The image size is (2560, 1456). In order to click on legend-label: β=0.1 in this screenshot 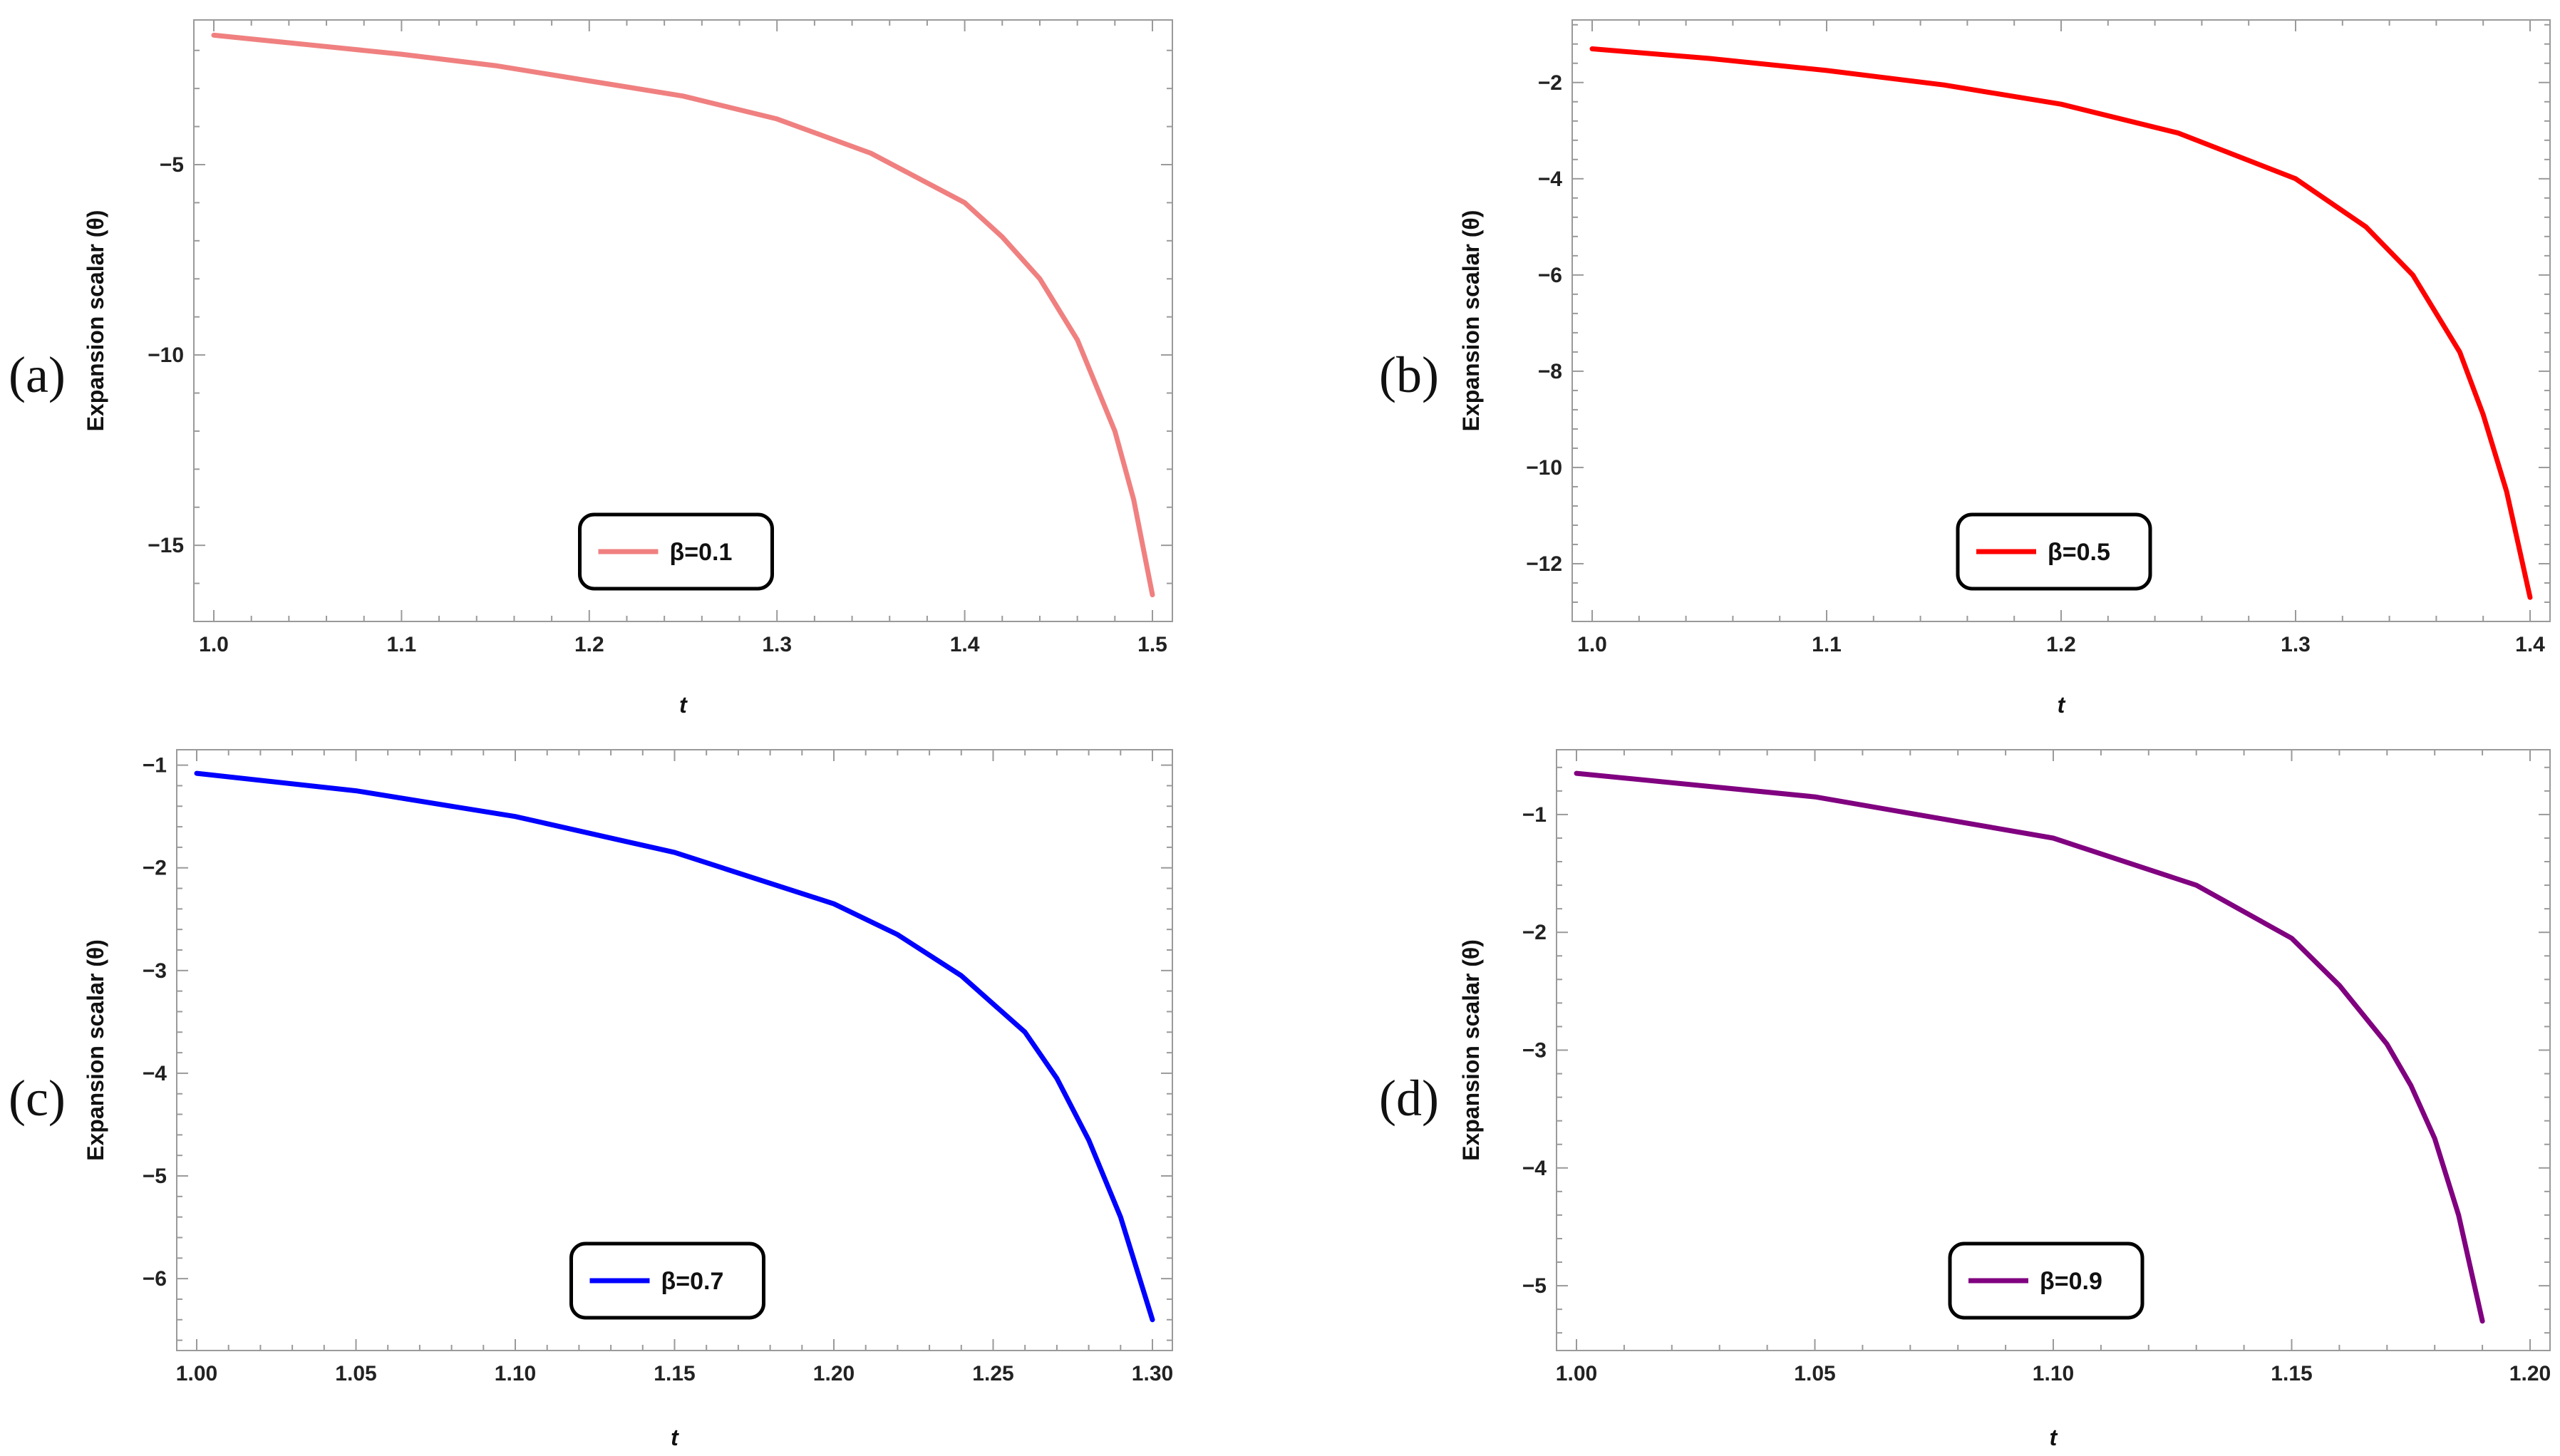, I will do `click(701, 552)`.